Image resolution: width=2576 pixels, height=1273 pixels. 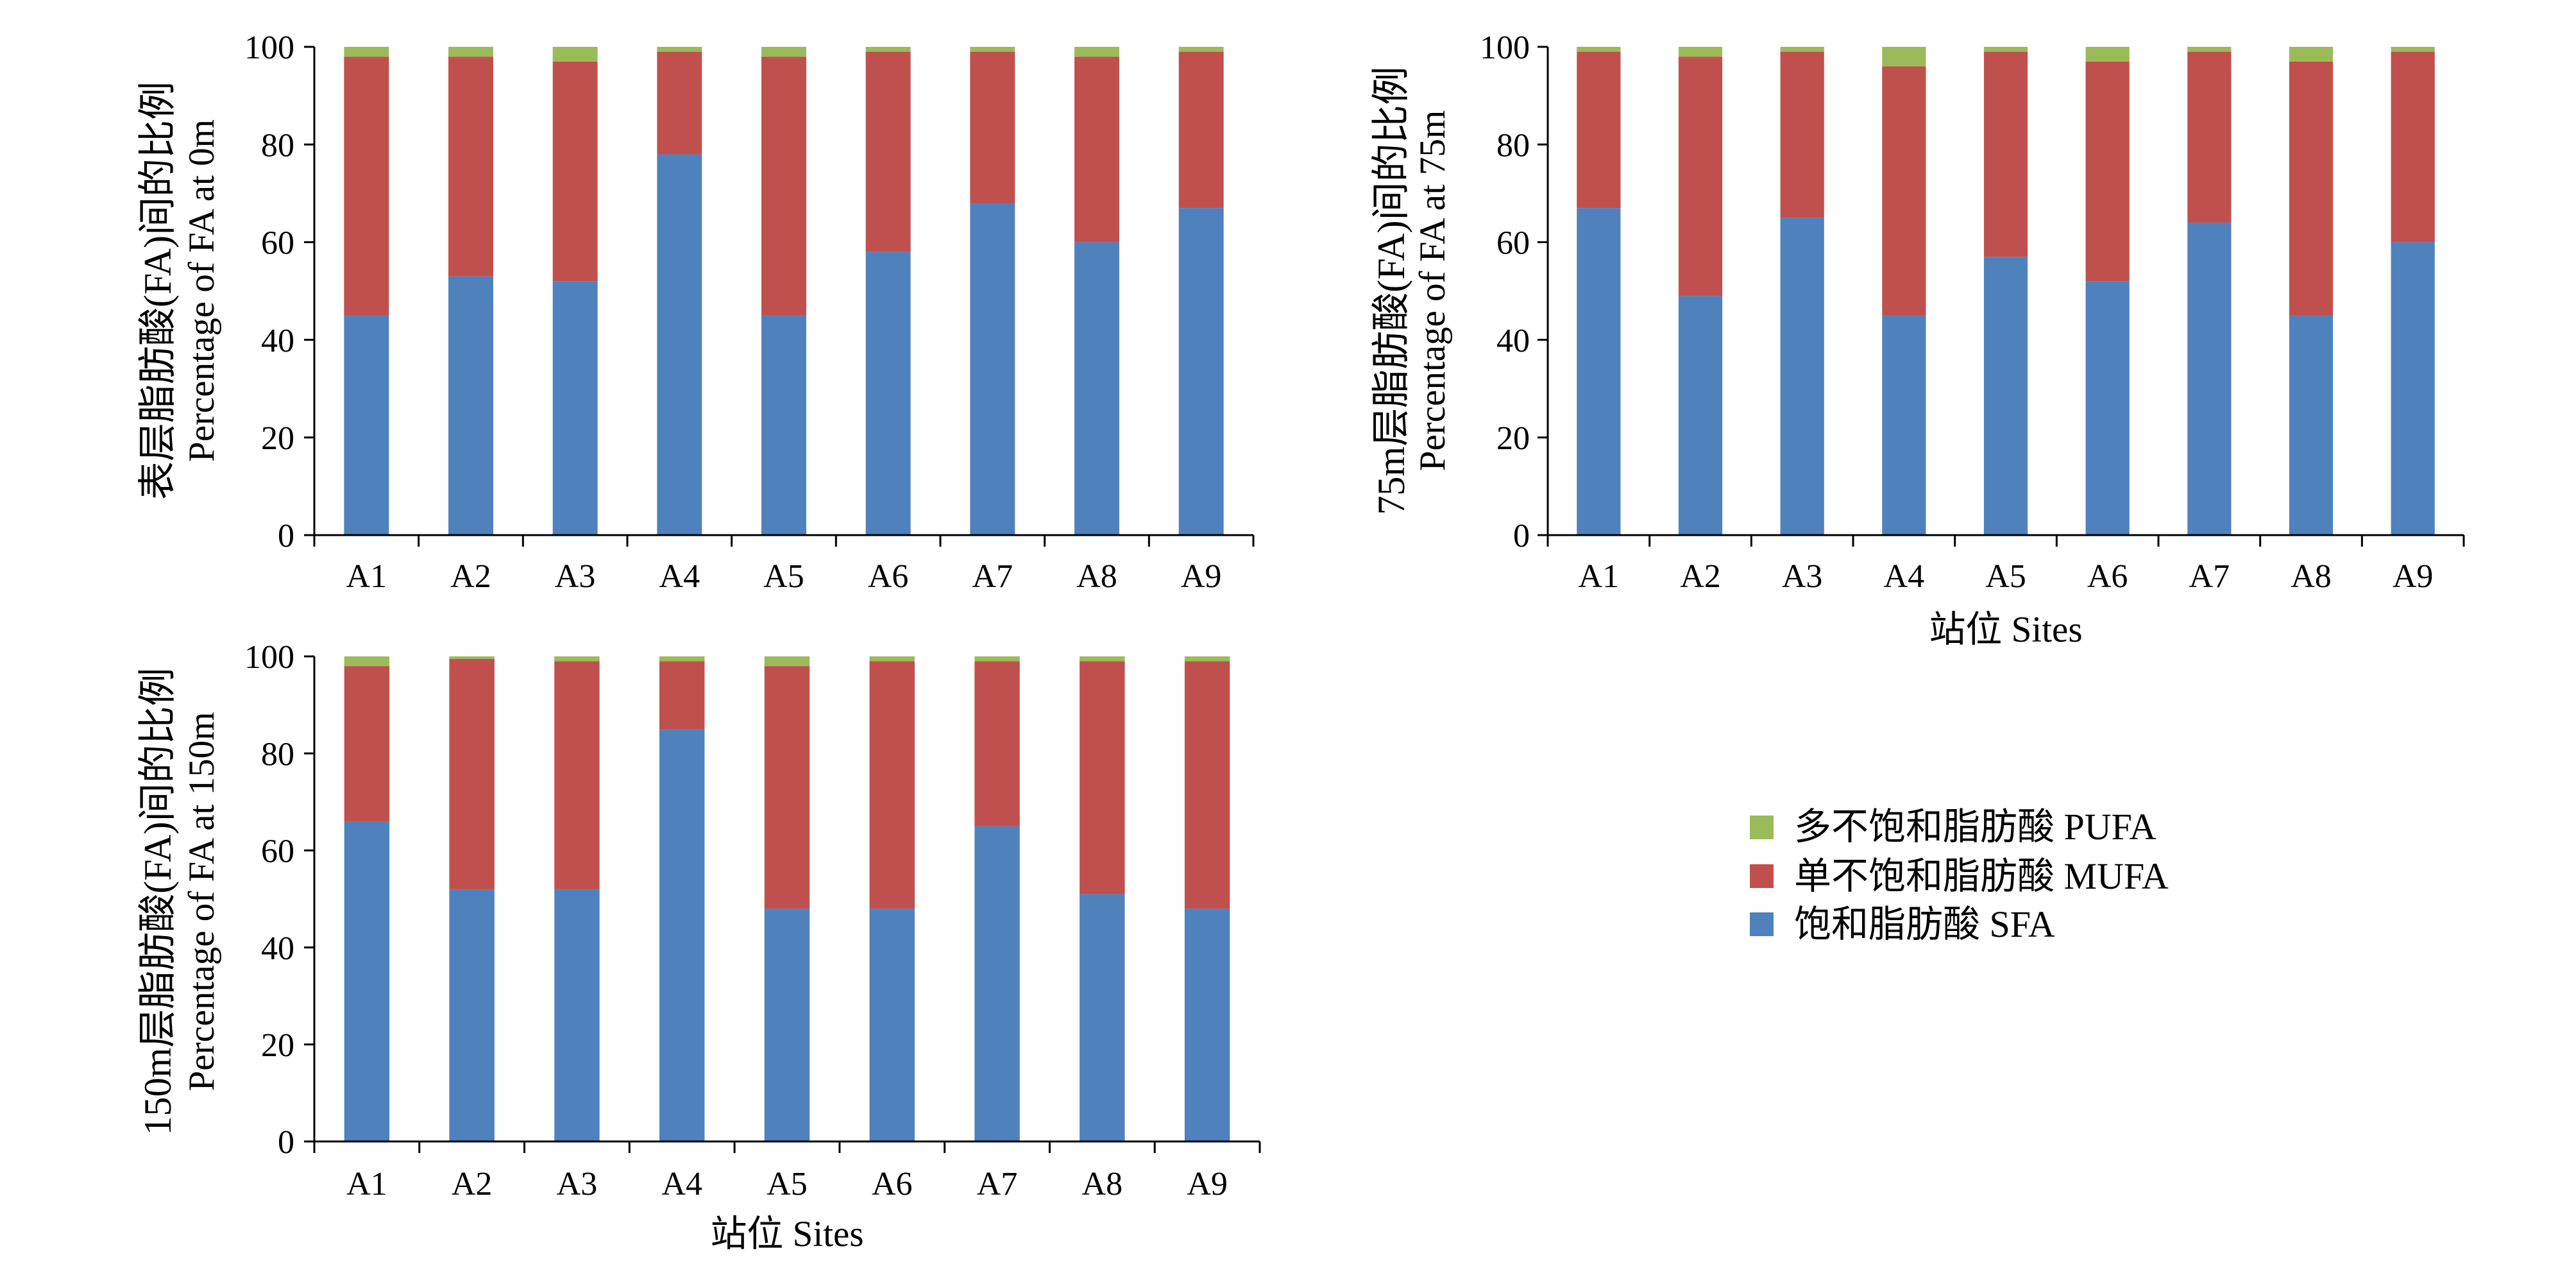 What do you see at coordinates (1802, 576) in the screenshot?
I see `x-tick-label: A3` at bounding box center [1802, 576].